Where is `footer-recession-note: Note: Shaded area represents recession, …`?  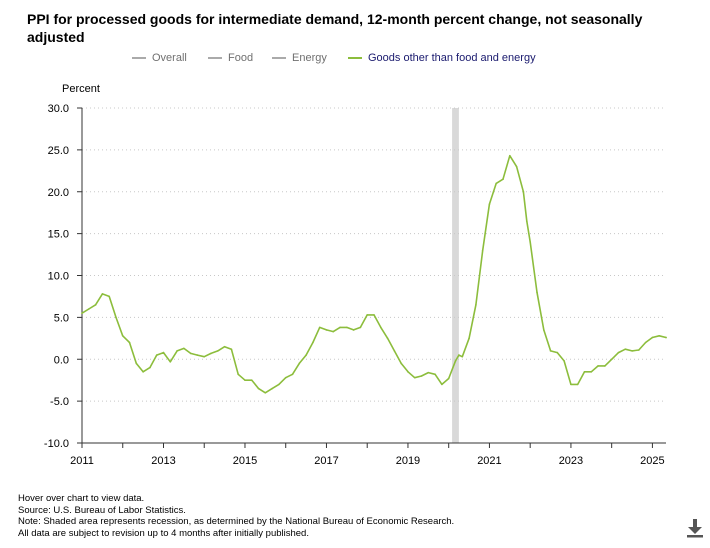 footer-recession-note: Note: Shaded area represents recession, … is located at coordinates (236, 521).